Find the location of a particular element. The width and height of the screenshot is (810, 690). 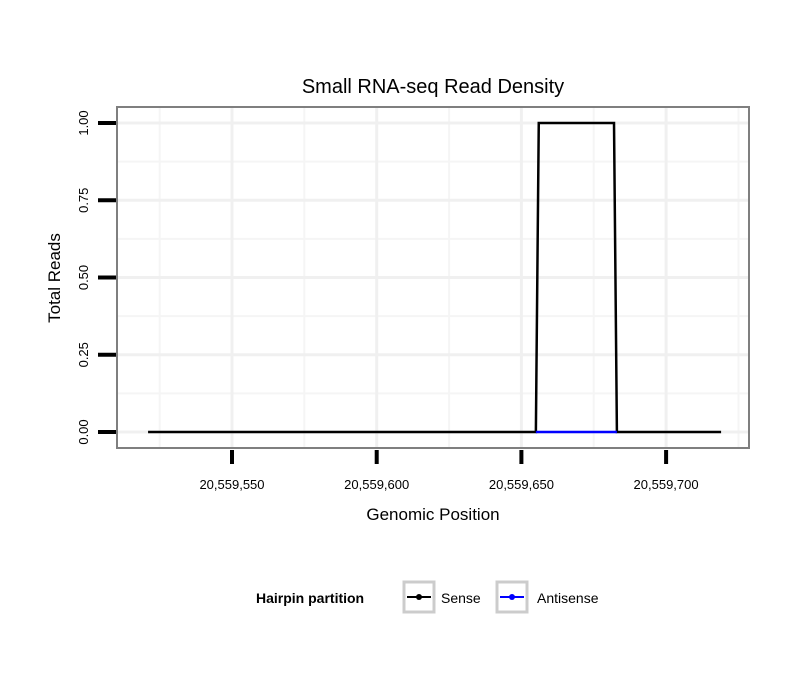

y-axis-label: Total Reads is located at coordinates (54, 278).